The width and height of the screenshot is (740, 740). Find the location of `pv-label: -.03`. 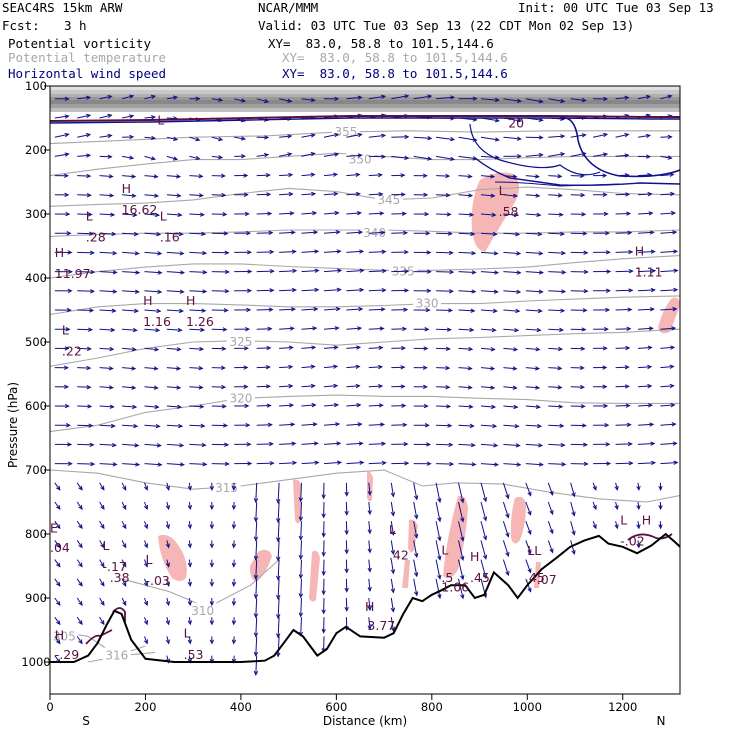

pv-label: -.03 is located at coordinates (158, 580).